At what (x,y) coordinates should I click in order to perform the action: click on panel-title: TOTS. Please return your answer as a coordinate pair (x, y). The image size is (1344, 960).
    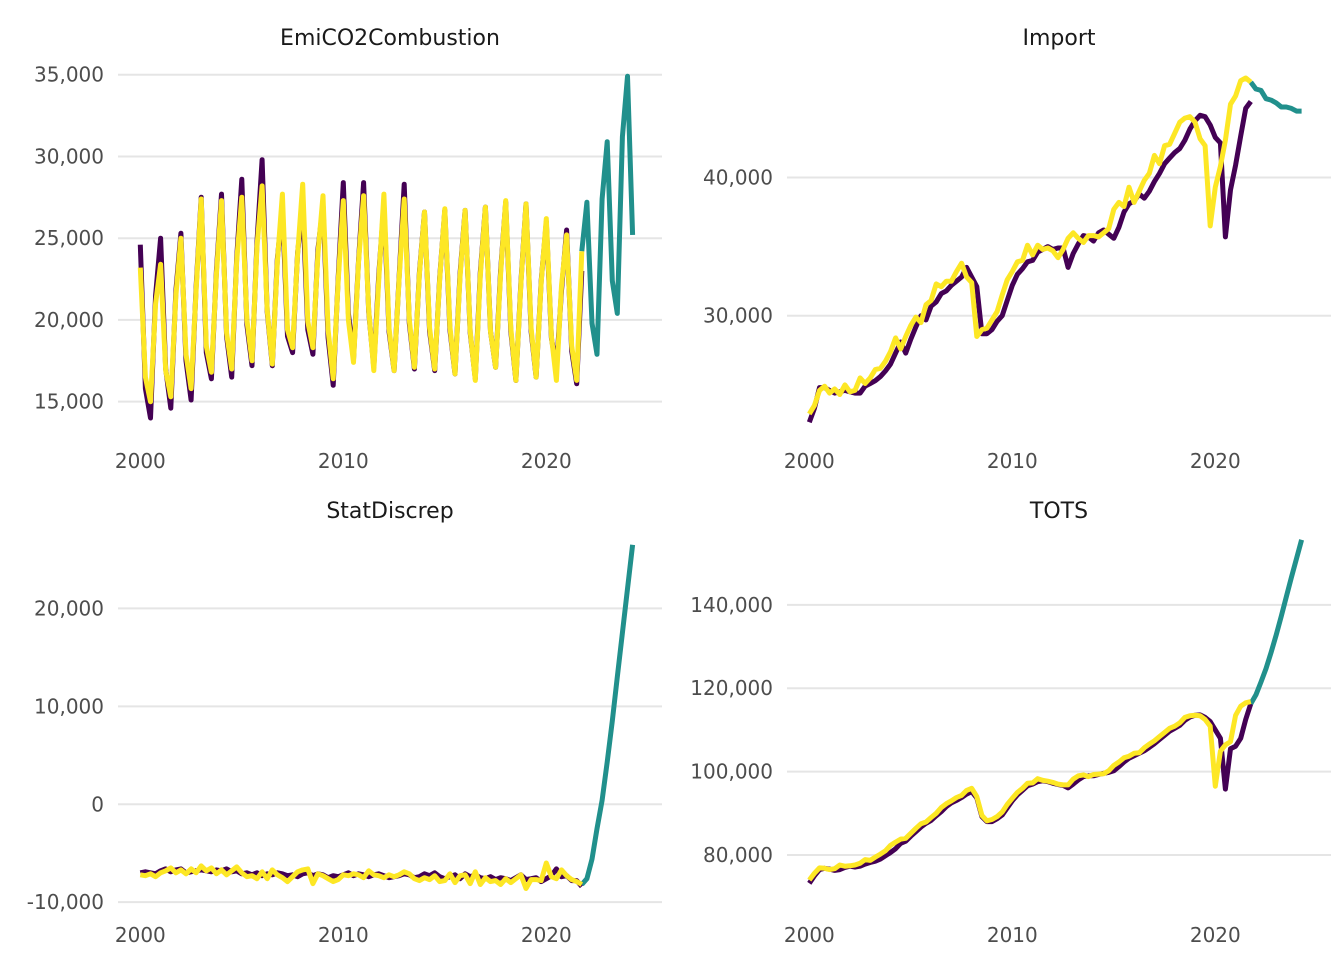
    Looking at the image, I should click on (1058, 511).